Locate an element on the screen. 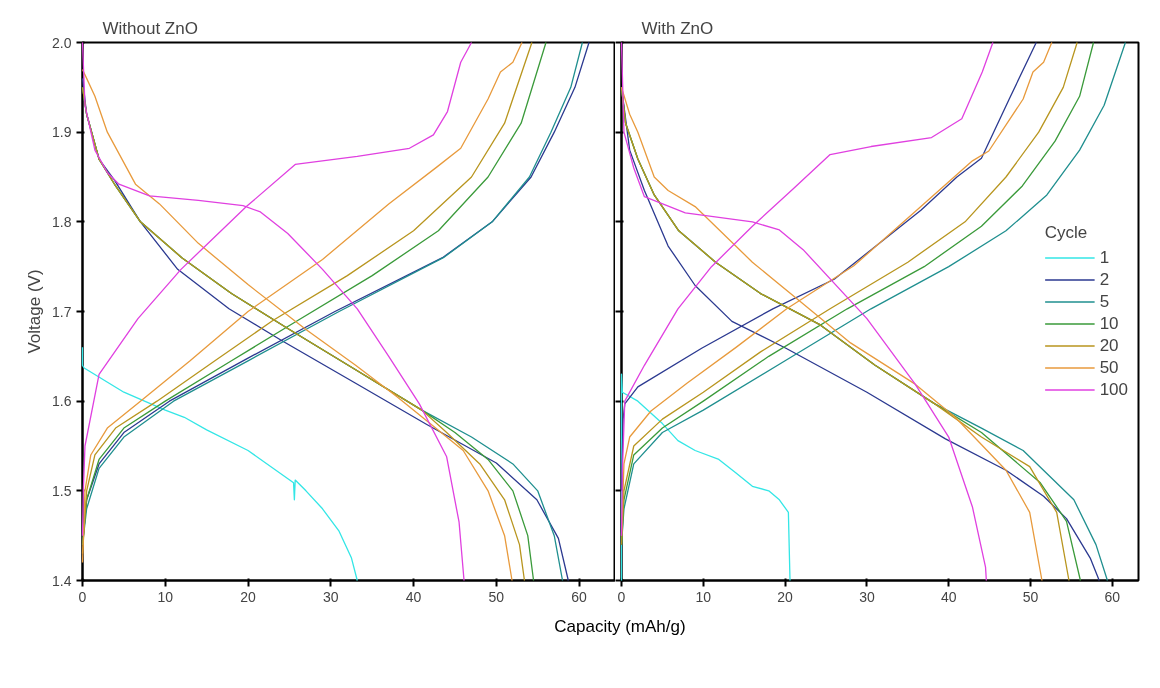 The height and width of the screenshot is (688, 1160). legend-label: 50 is located at coordinates (1109, 367).